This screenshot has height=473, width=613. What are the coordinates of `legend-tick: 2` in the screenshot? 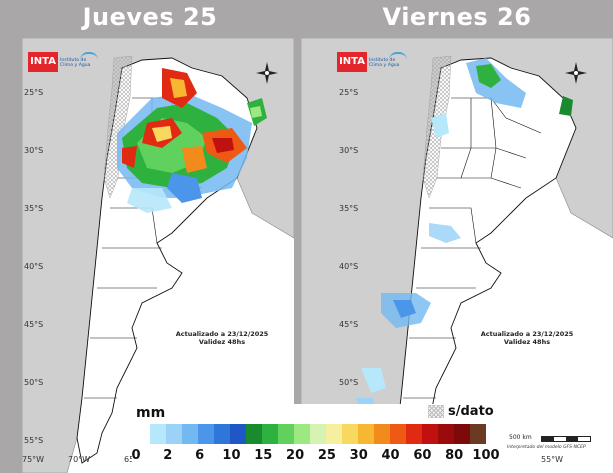 It's located at (168, 455).